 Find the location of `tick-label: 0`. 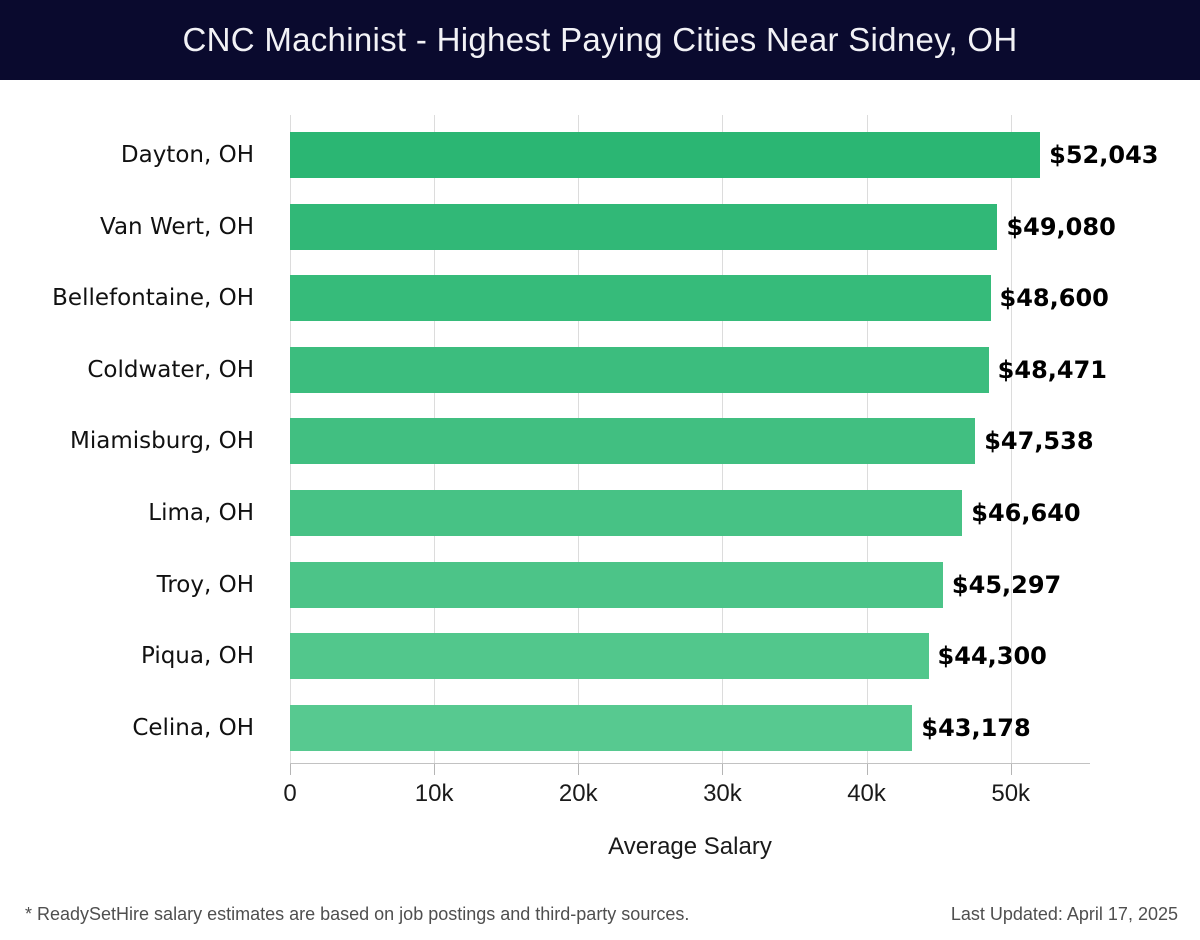

tick-label: 0 is located at coordinates (290, 793).